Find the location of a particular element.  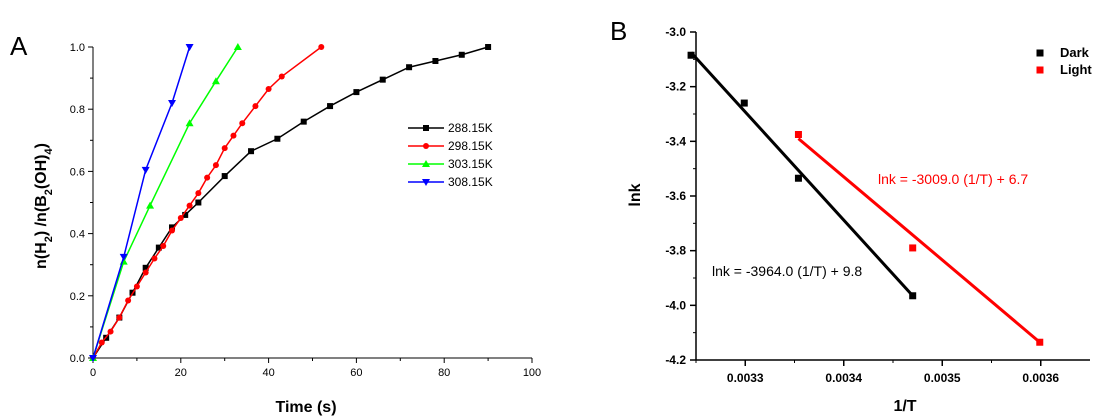

legend-label: 298.15K is located at coordinates (470, 146).